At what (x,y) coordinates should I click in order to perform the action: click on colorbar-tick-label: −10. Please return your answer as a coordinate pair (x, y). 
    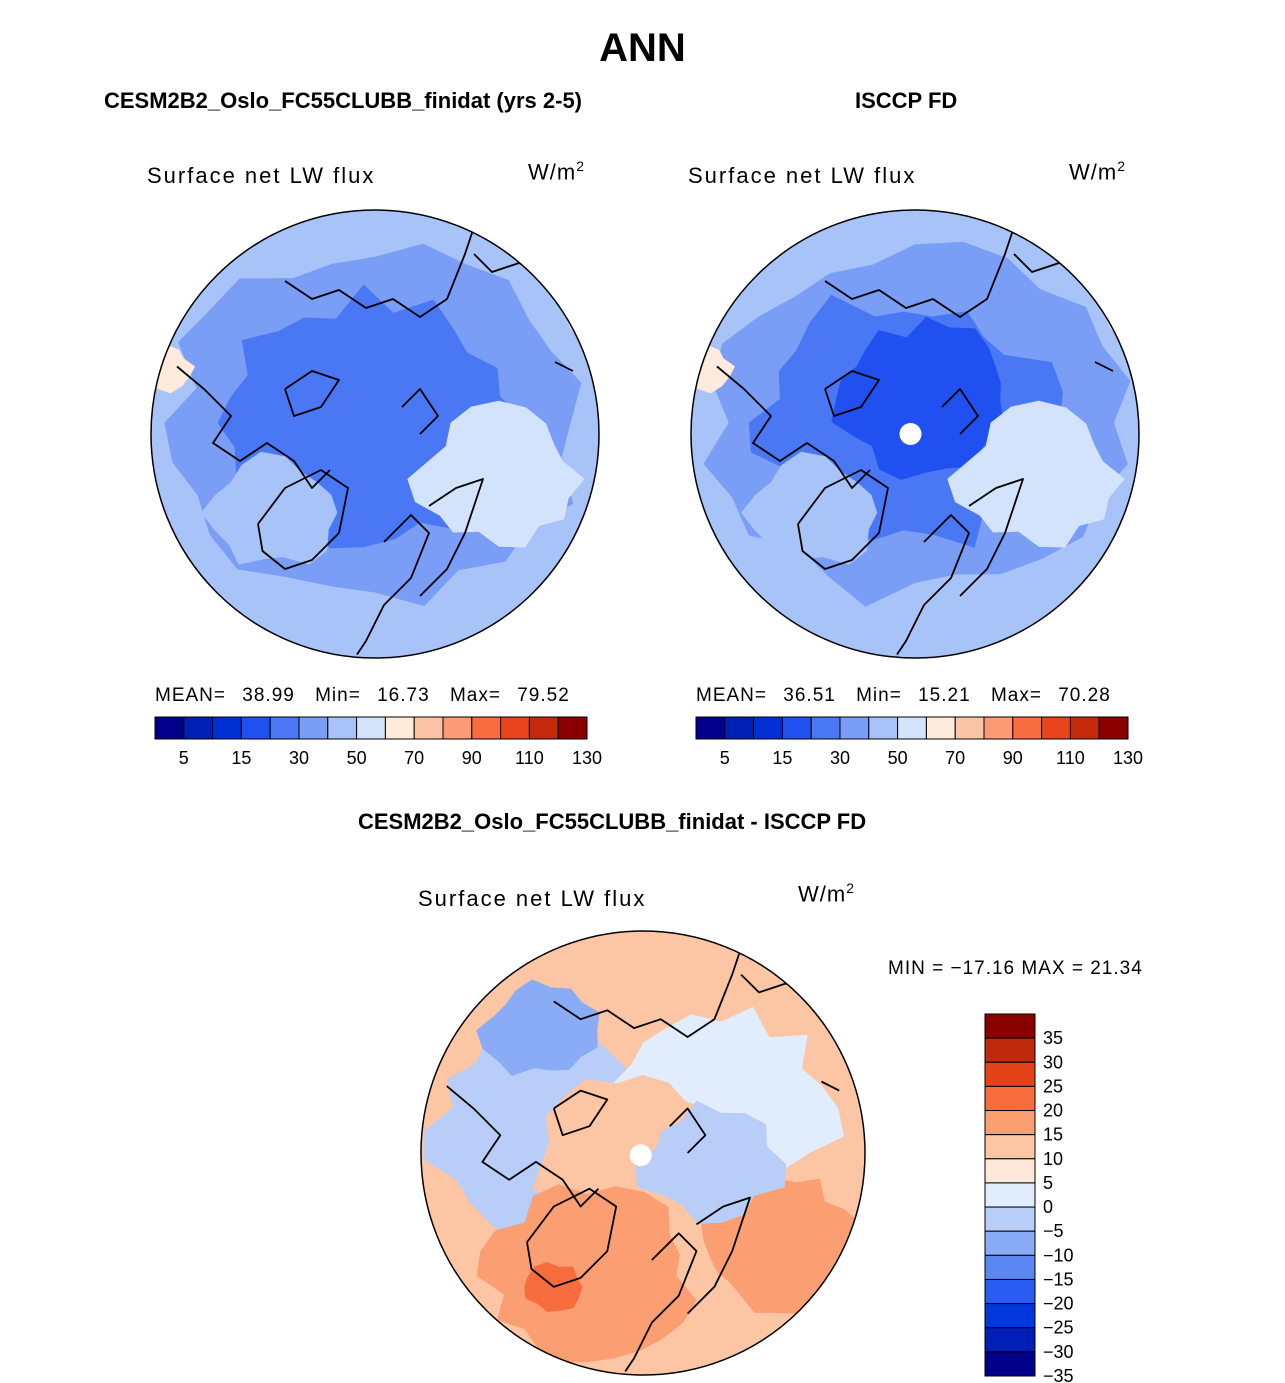
    Looking at the image, I should click on (1058, 1255).